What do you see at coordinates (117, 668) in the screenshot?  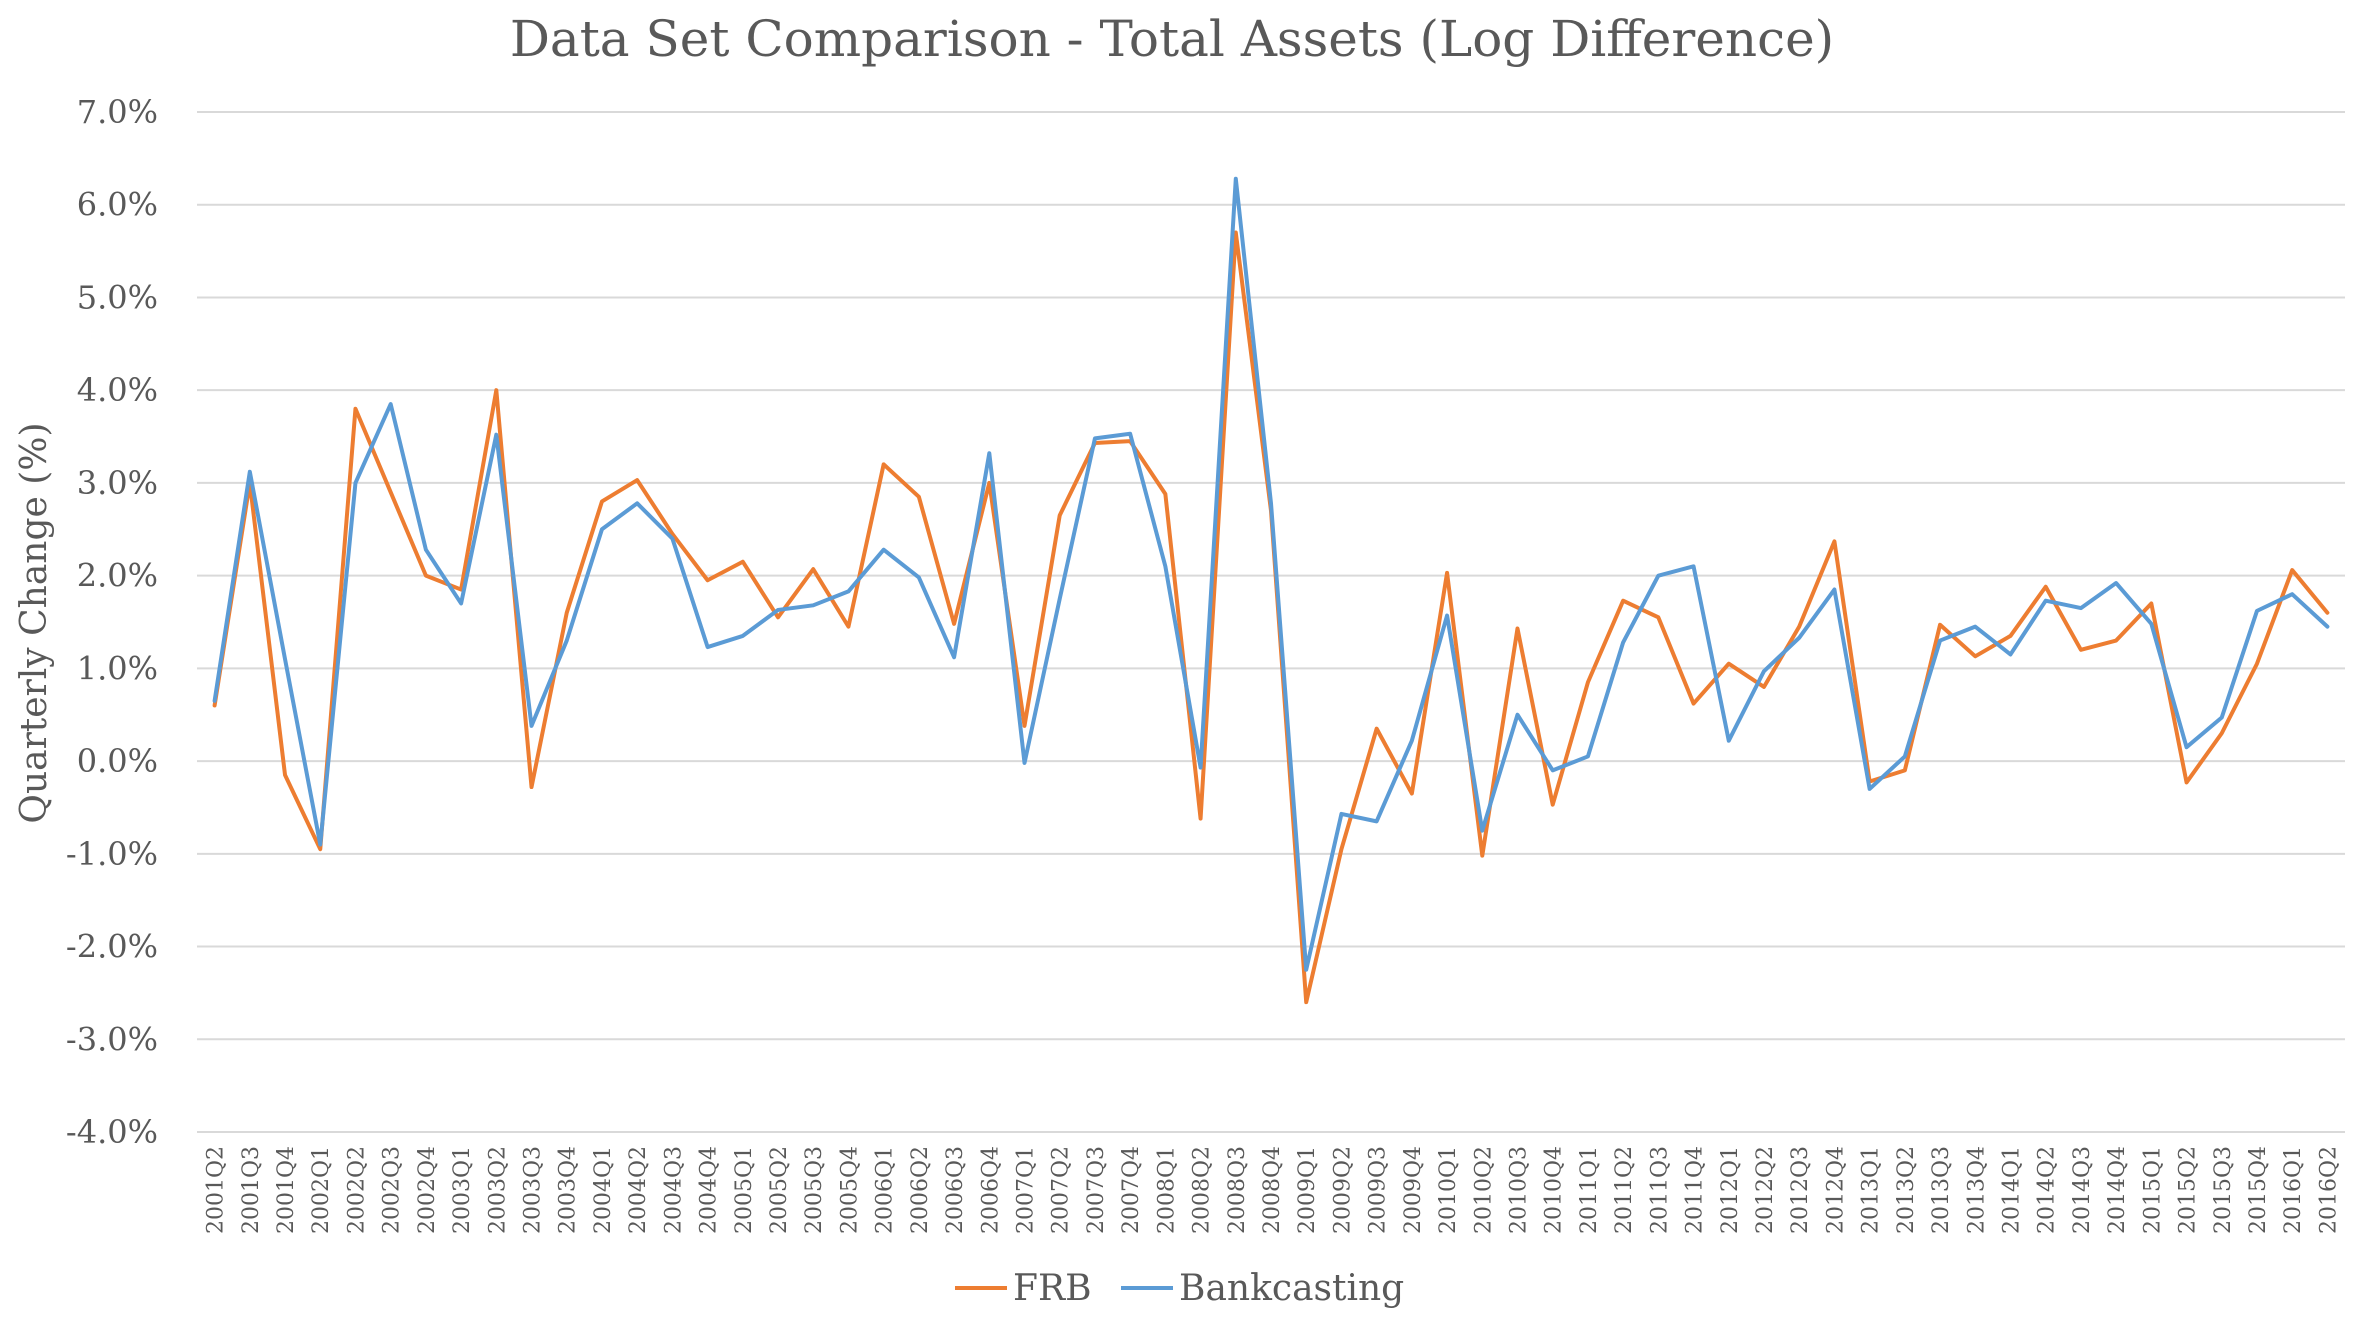 I see `y-tick-label: 1.0%` at bounding box center [117, 668].